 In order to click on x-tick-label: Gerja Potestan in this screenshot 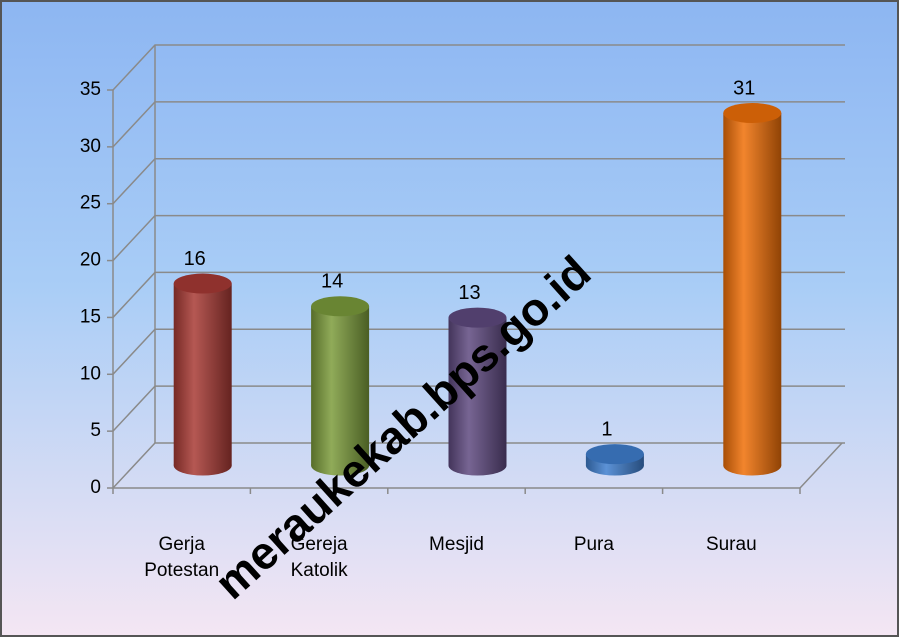, I will do `click(182, 557)`.